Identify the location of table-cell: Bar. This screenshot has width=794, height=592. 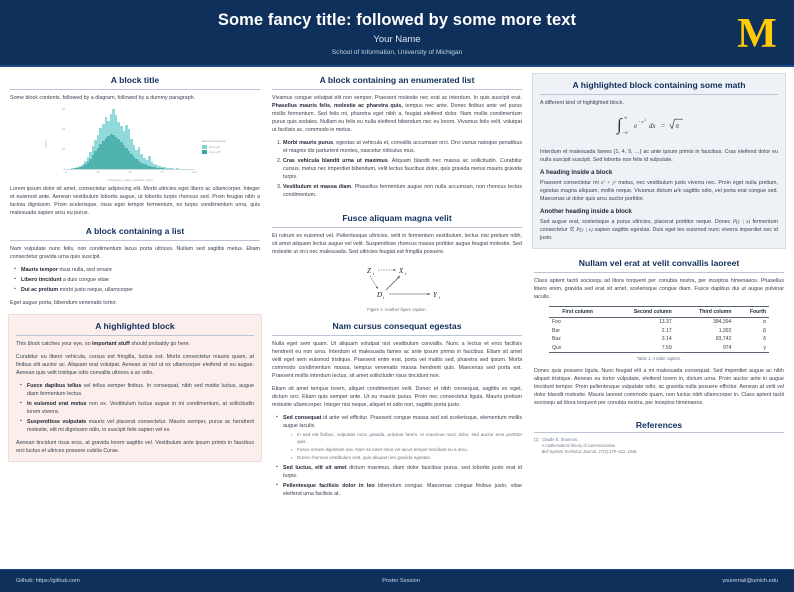
(556, 330).